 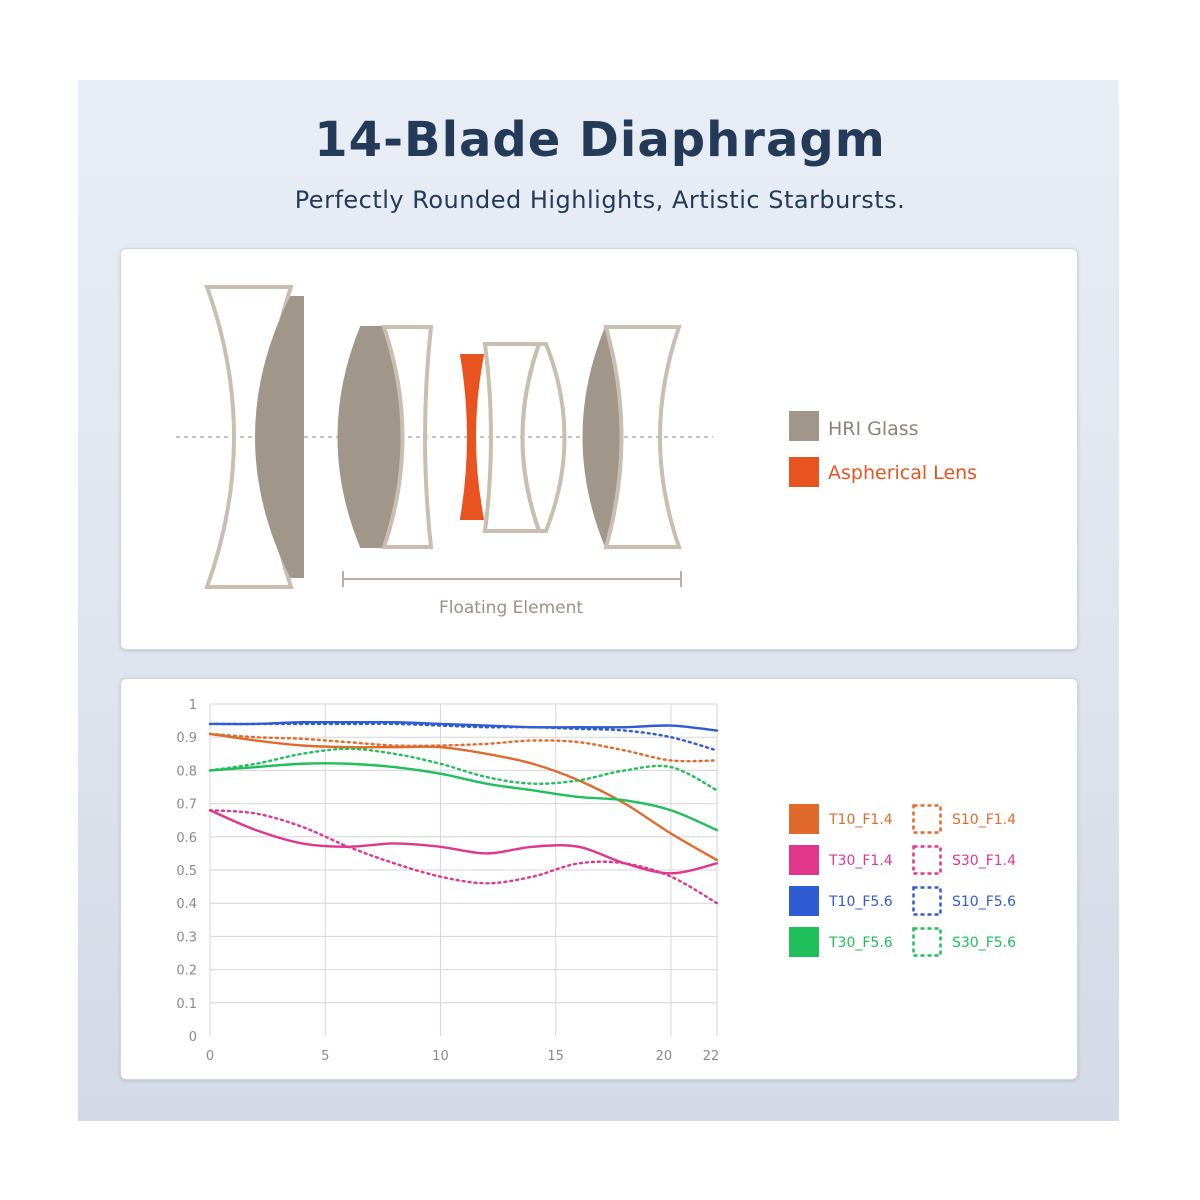 I want to click on aspherical-lens-swatch, so click(x=804, y=472).